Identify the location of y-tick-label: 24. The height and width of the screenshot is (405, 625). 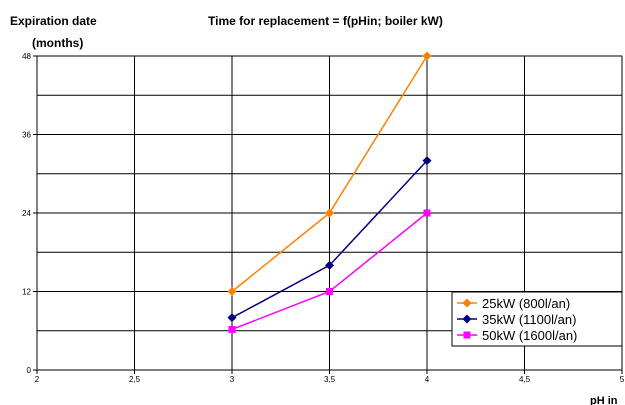
(26, 213).